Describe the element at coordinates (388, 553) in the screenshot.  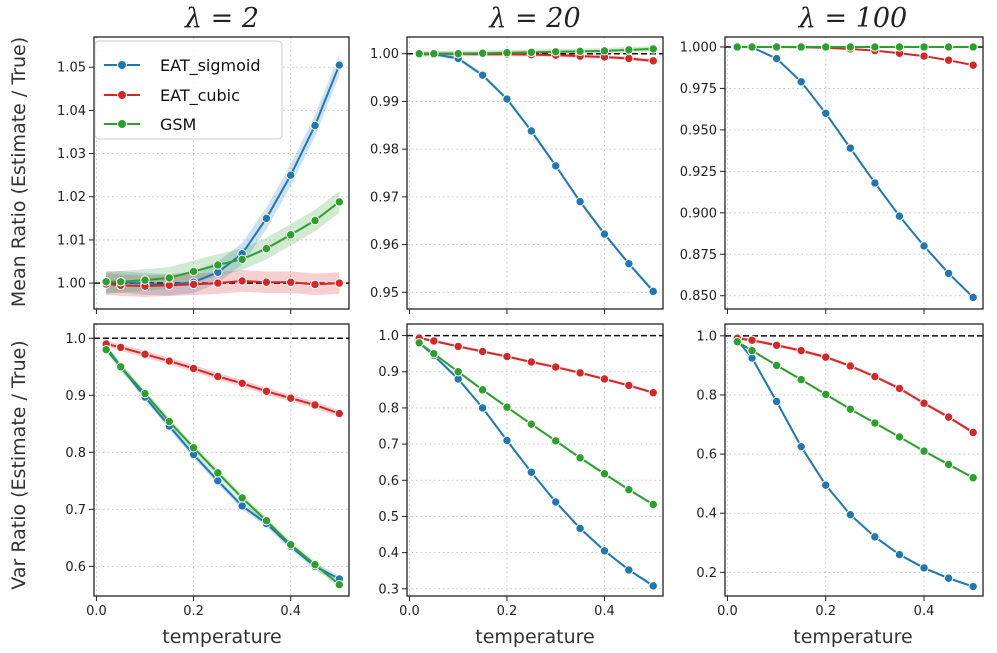
I see `y-tick-label: 0.4` at that location.